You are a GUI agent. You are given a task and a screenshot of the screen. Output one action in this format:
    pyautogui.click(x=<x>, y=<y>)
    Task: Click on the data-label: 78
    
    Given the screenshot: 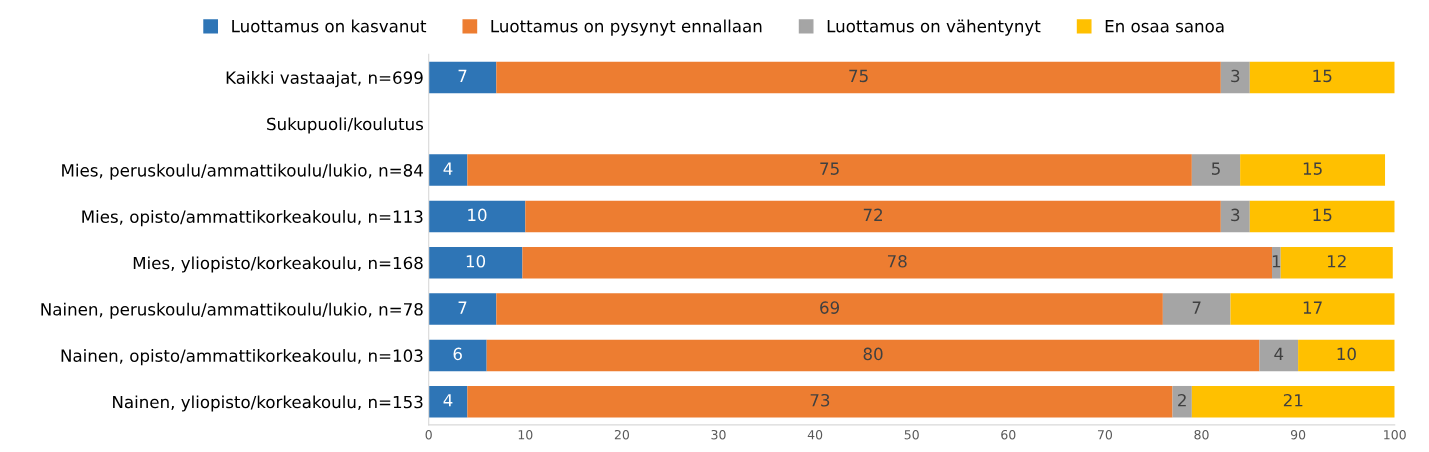 What is the action you would take?
    pyautogui.click(x=897, y=261)
    